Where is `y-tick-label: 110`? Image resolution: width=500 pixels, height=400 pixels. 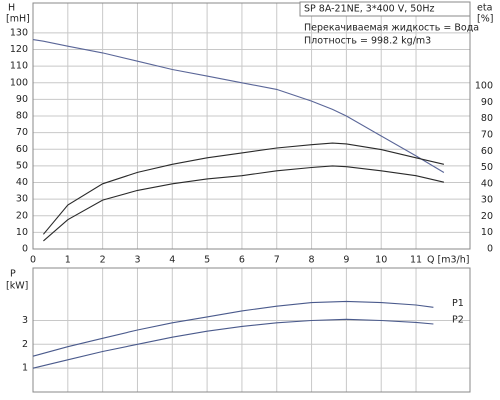
y-tick-label: 110 is located at coordinates (19, 66).